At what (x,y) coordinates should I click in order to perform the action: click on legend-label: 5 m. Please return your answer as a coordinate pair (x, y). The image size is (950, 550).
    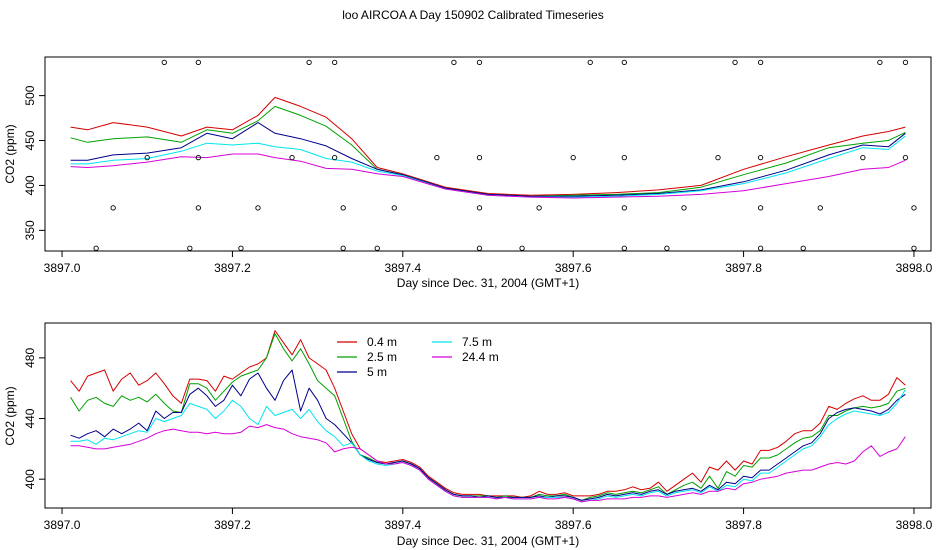
    Looking at the image, I should click on (377, 372).